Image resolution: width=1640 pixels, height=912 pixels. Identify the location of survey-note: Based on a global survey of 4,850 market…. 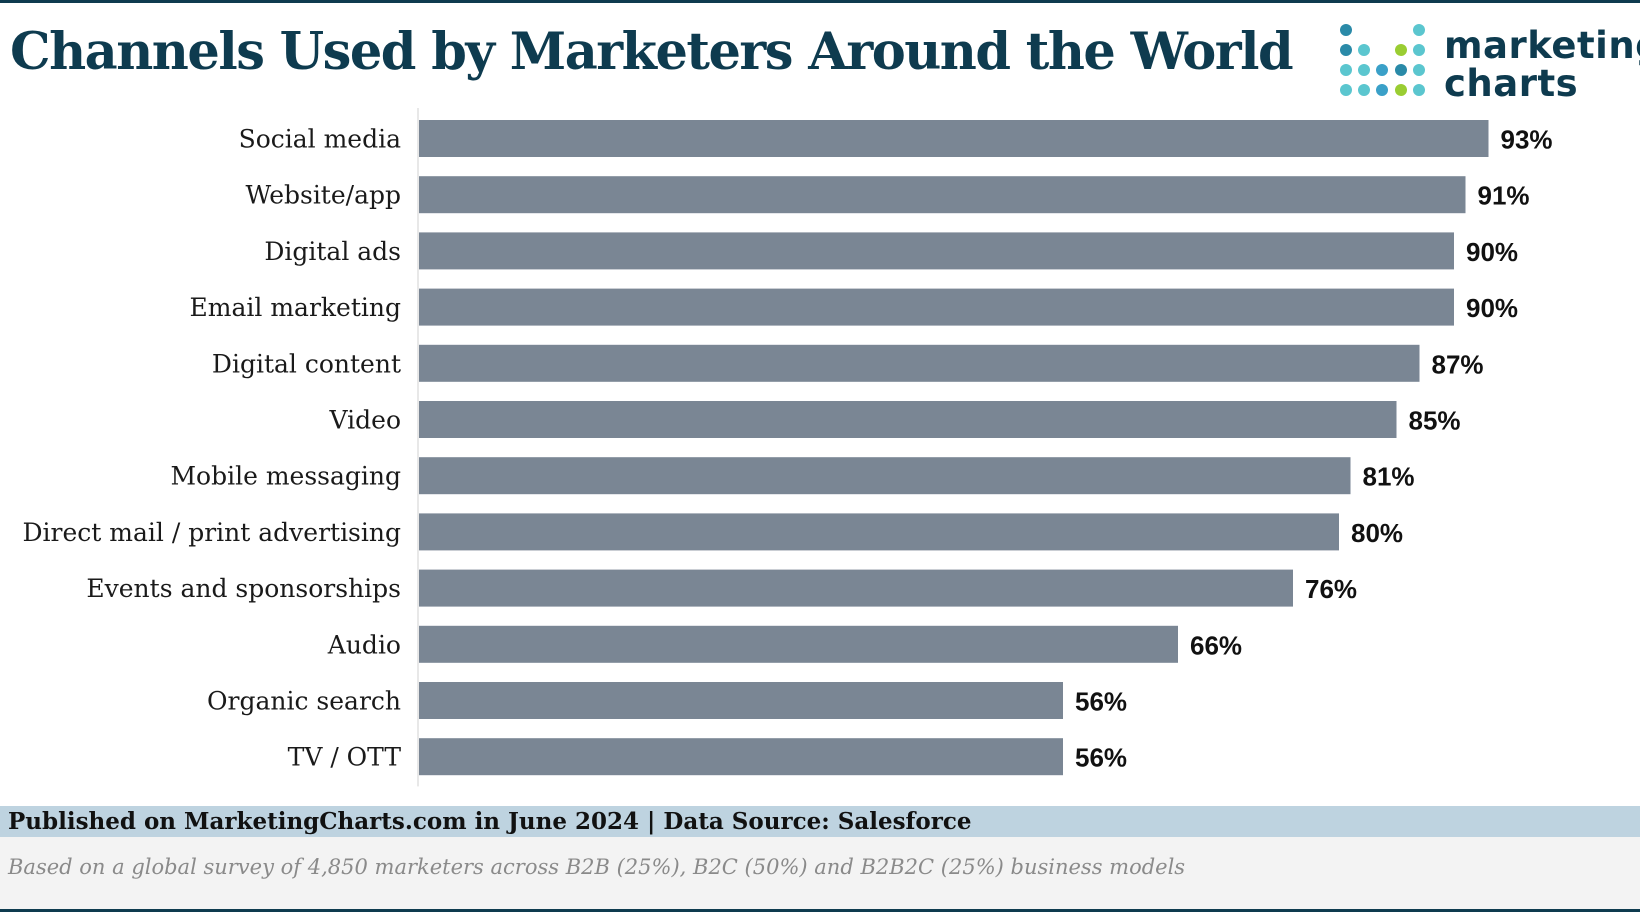
(597, 867).